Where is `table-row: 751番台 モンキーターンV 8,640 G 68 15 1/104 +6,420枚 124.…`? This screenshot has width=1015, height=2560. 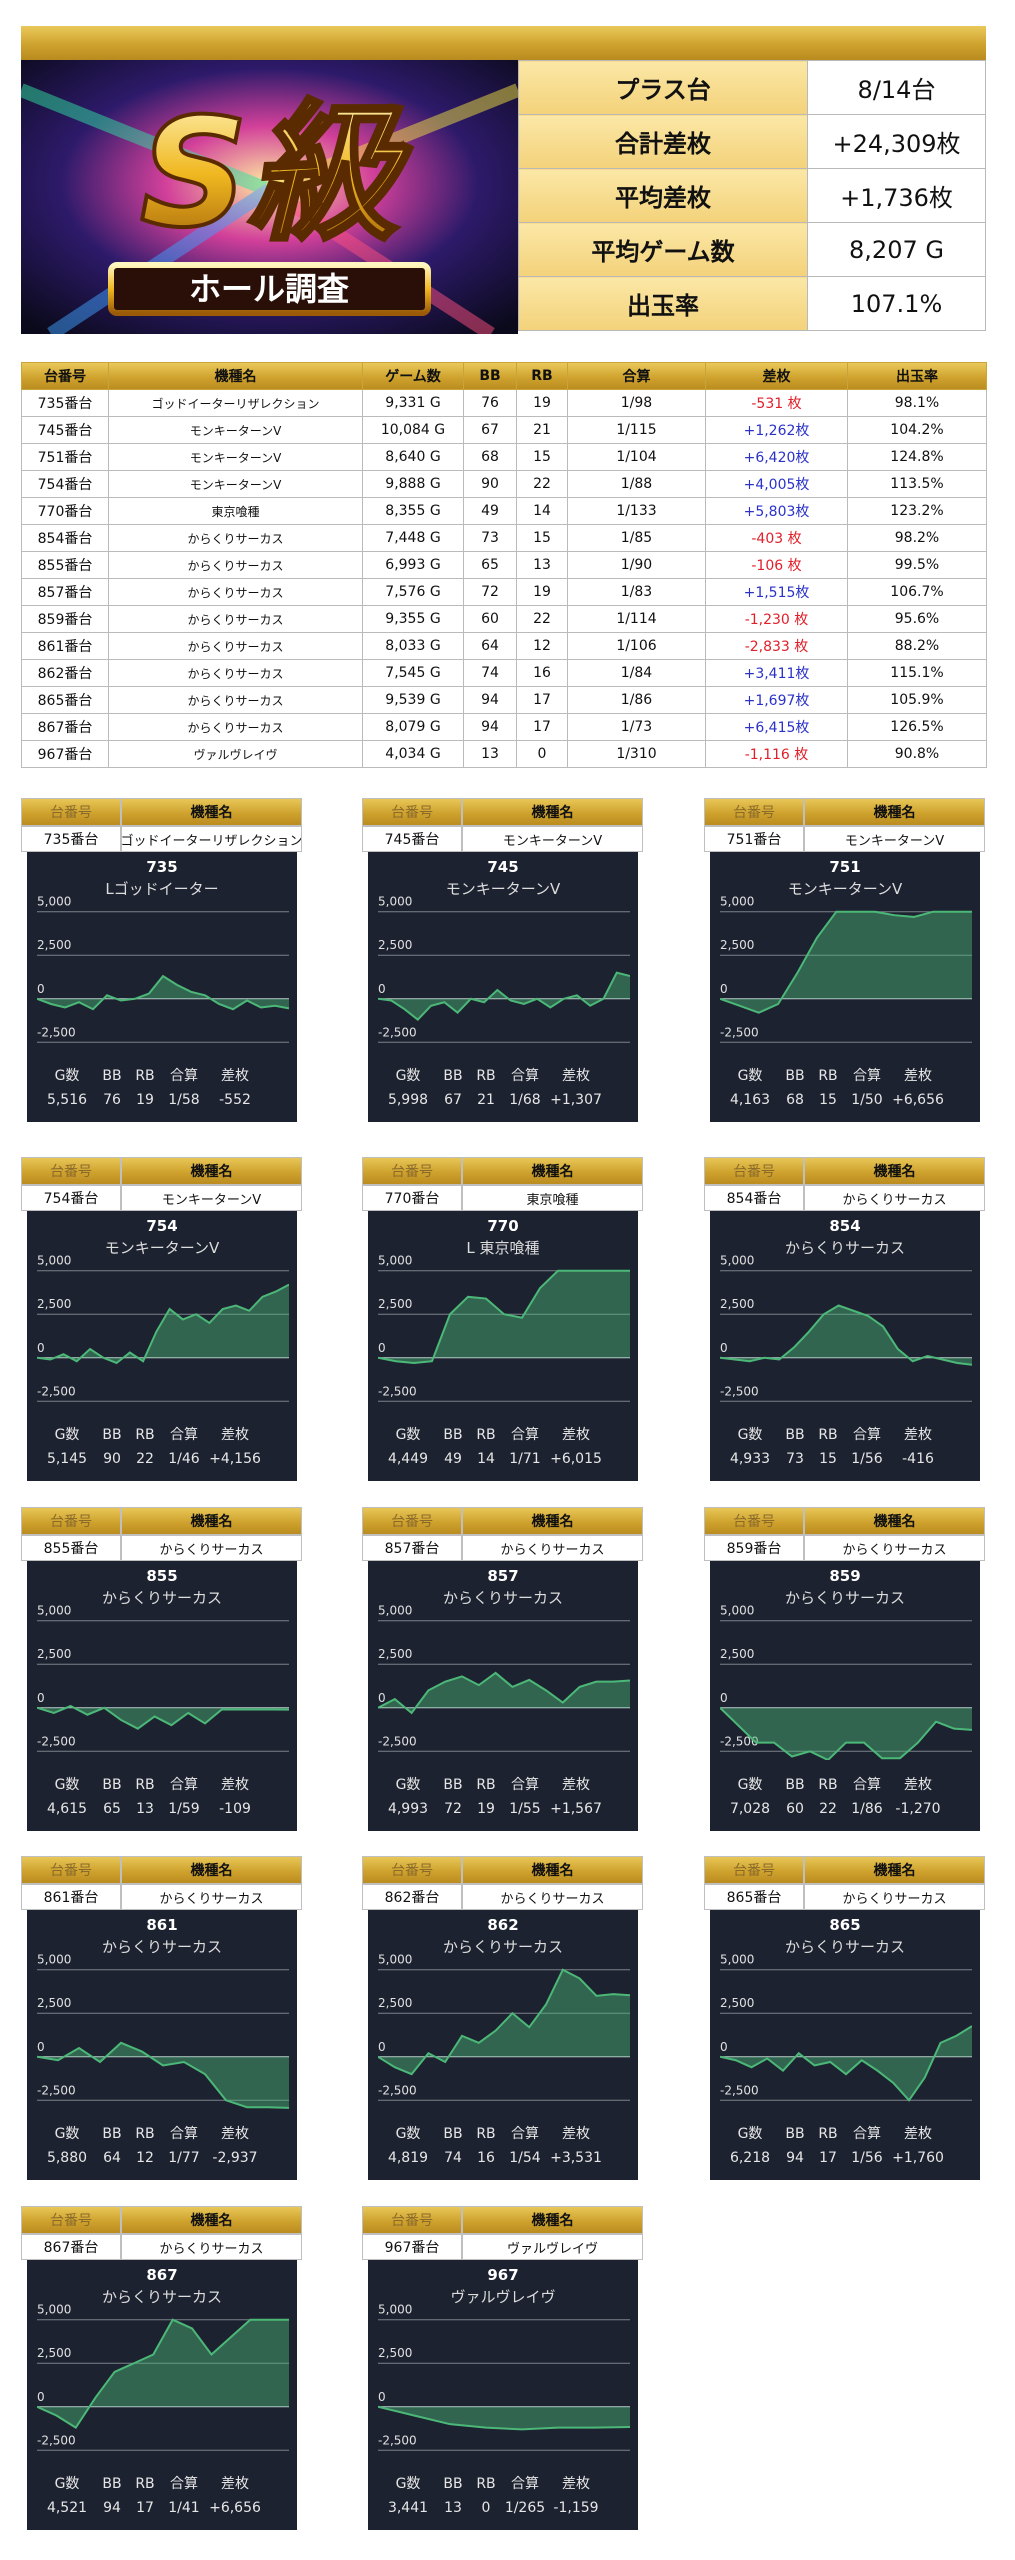
table-row: 751番台 モンキーターンV 8,640 G 68 15 1/104 +6,420枚 124.… is located at coordinates (504, 457).